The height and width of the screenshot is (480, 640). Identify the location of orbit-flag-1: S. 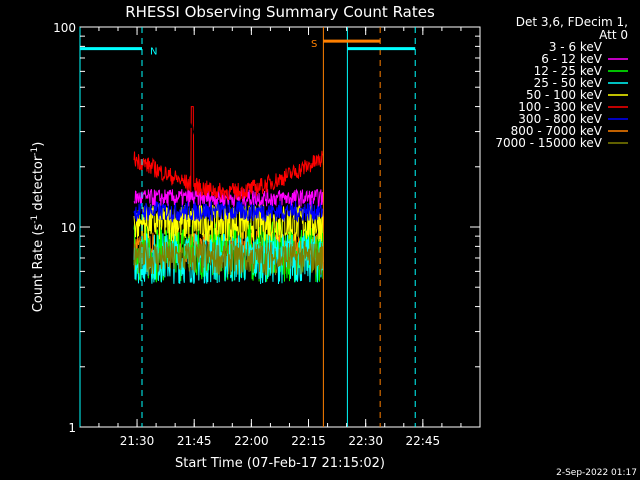
(314, 44).